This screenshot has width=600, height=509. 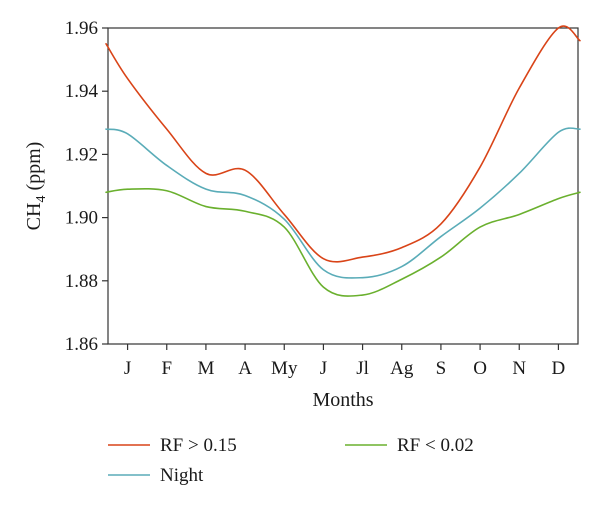 What do you see at coordinates (182, 475) in the screenshot?
I see `legend-label-night: Night` at bounding box center [182, 475].